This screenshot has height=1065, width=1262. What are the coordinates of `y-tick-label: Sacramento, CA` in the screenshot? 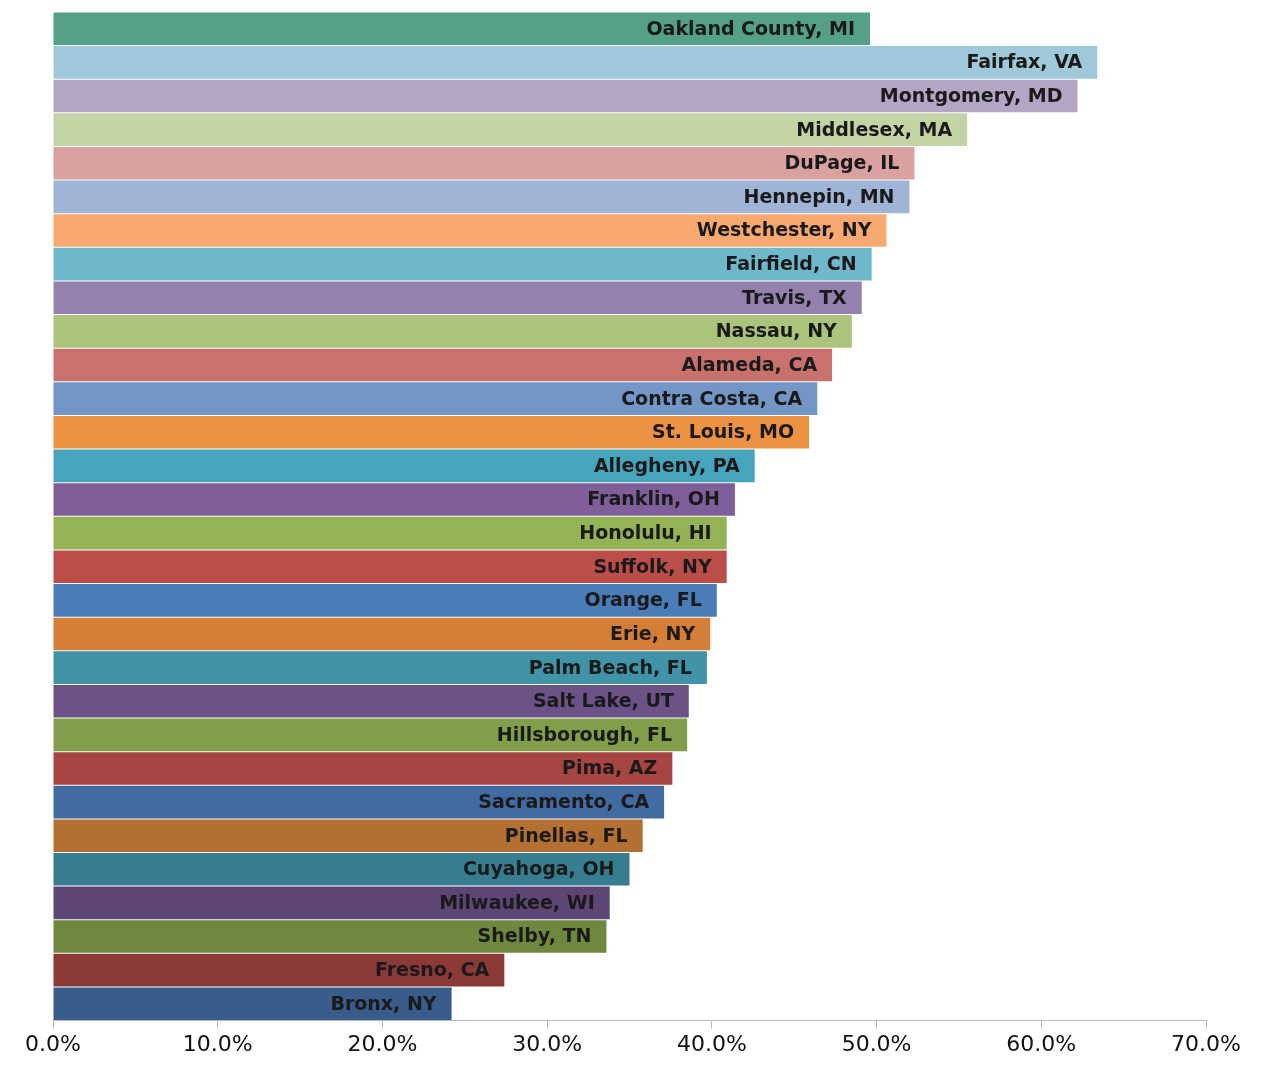 It's located at (564, 801).